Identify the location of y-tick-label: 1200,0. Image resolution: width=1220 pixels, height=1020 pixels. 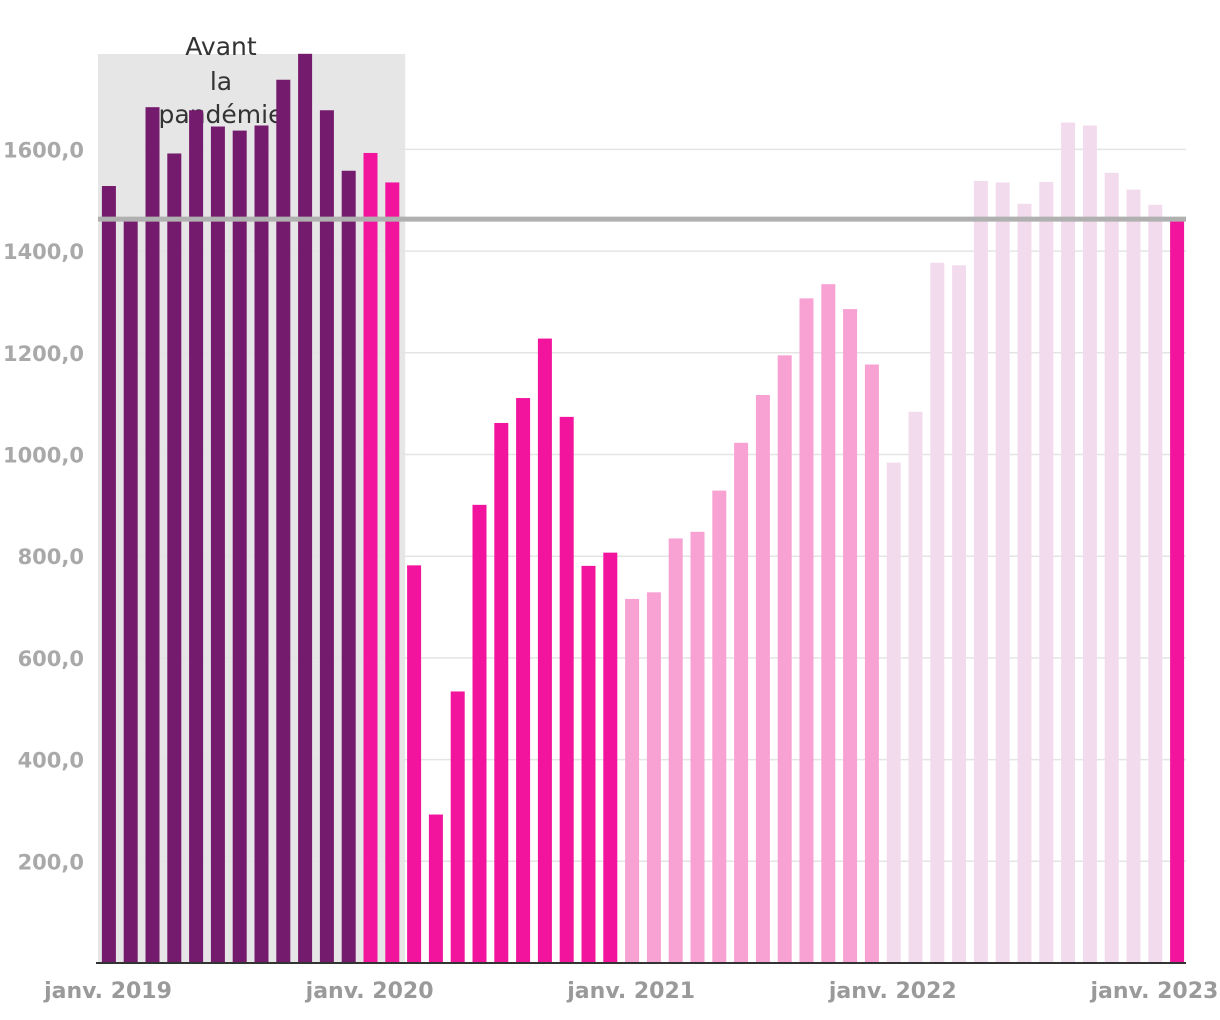
(43, 354).